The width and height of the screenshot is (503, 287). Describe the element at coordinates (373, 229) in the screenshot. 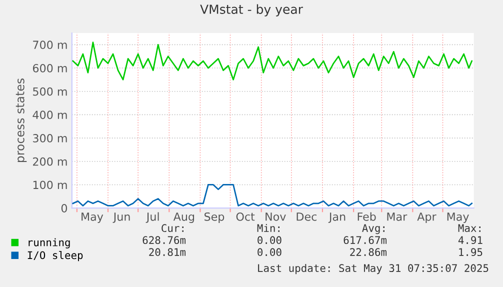

I see `text: Avg:` at that location.